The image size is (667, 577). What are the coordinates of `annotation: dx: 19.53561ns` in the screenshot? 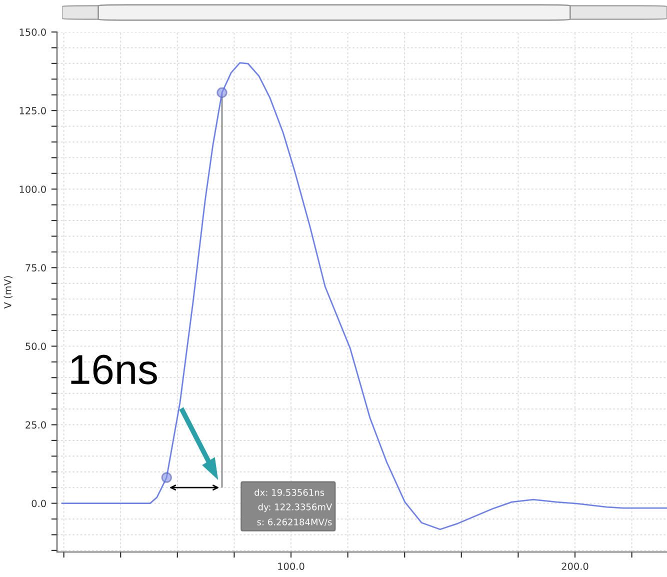 It's located at (289, 492).